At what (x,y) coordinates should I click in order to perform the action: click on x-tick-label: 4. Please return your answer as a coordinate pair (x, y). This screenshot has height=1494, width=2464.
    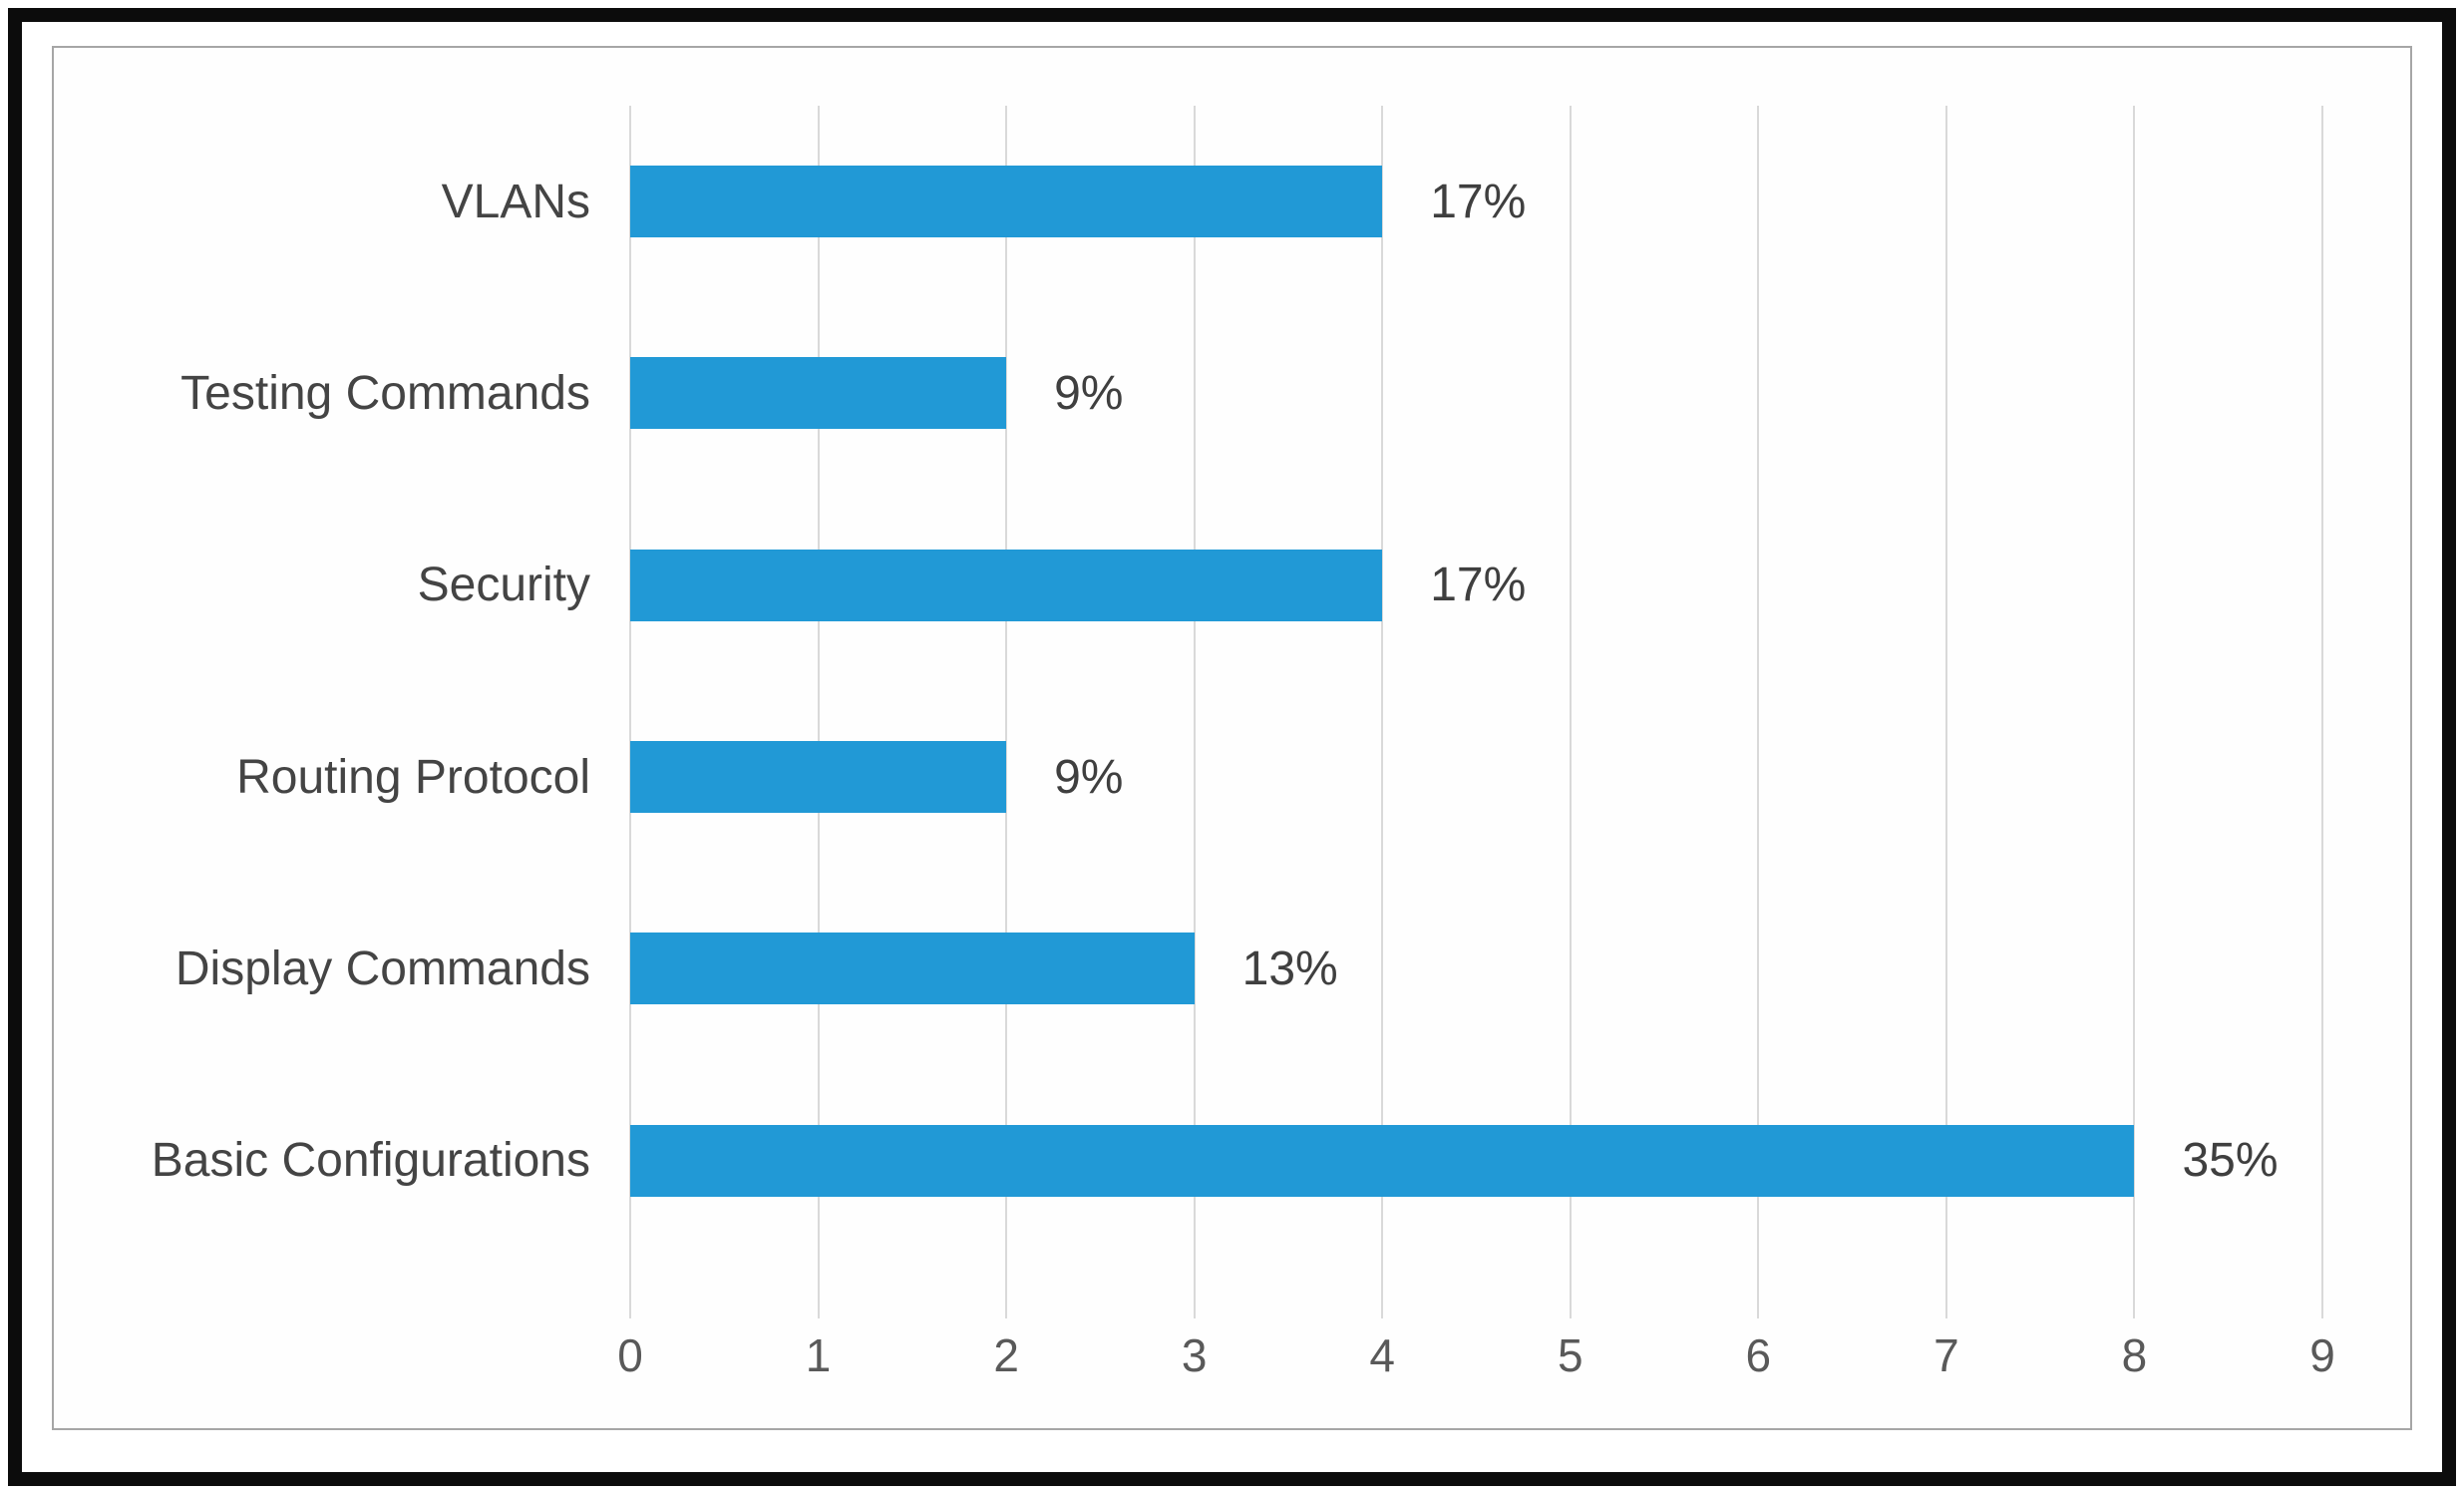
    Looking at the image, I should click on (1382, 1355).